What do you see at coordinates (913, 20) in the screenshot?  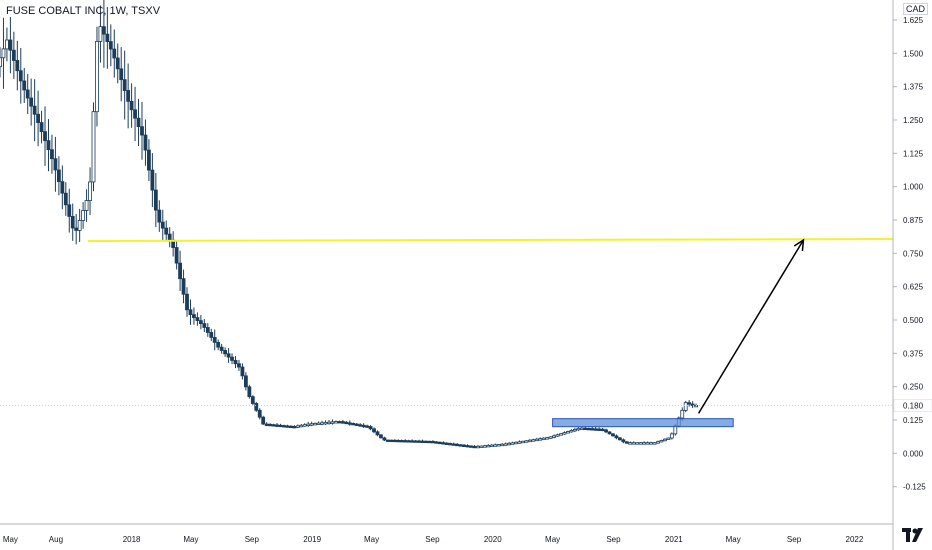 I see `price-tick-label: 1.625` at bounding box center [913, 20].